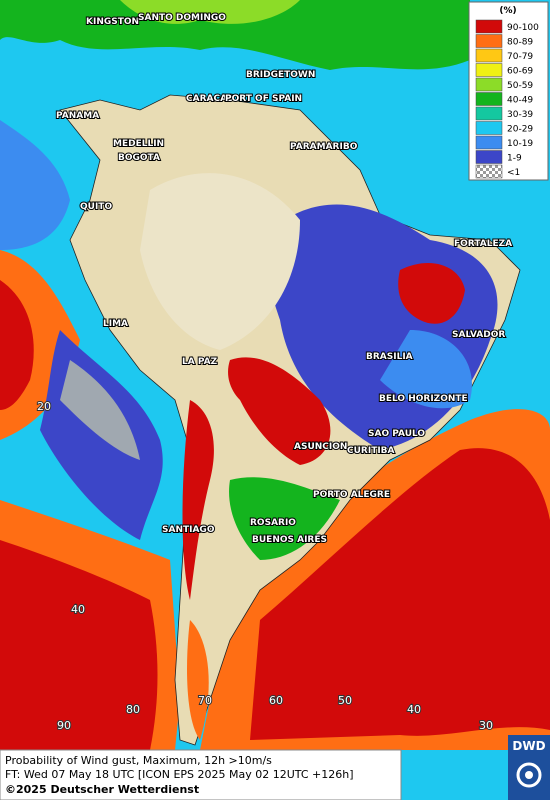 This screenshot has height=800, width=550. What do you see at coordinates (324, 147) in the screenshot?
I see `city-label: PARAMARIBO` at bounding box center [324, 147].